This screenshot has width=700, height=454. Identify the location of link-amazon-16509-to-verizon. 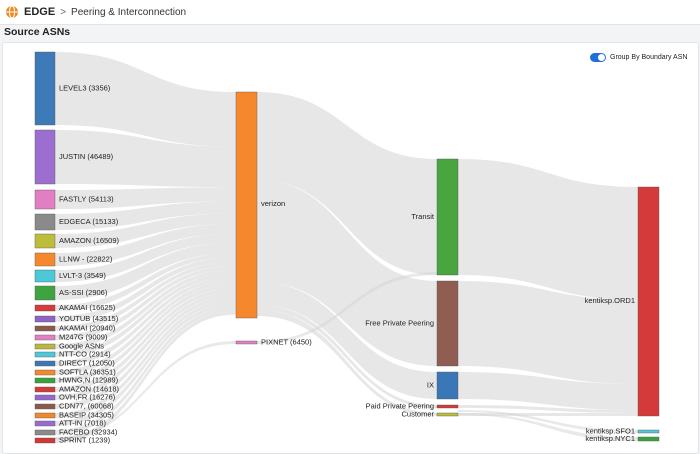
(145, 230).